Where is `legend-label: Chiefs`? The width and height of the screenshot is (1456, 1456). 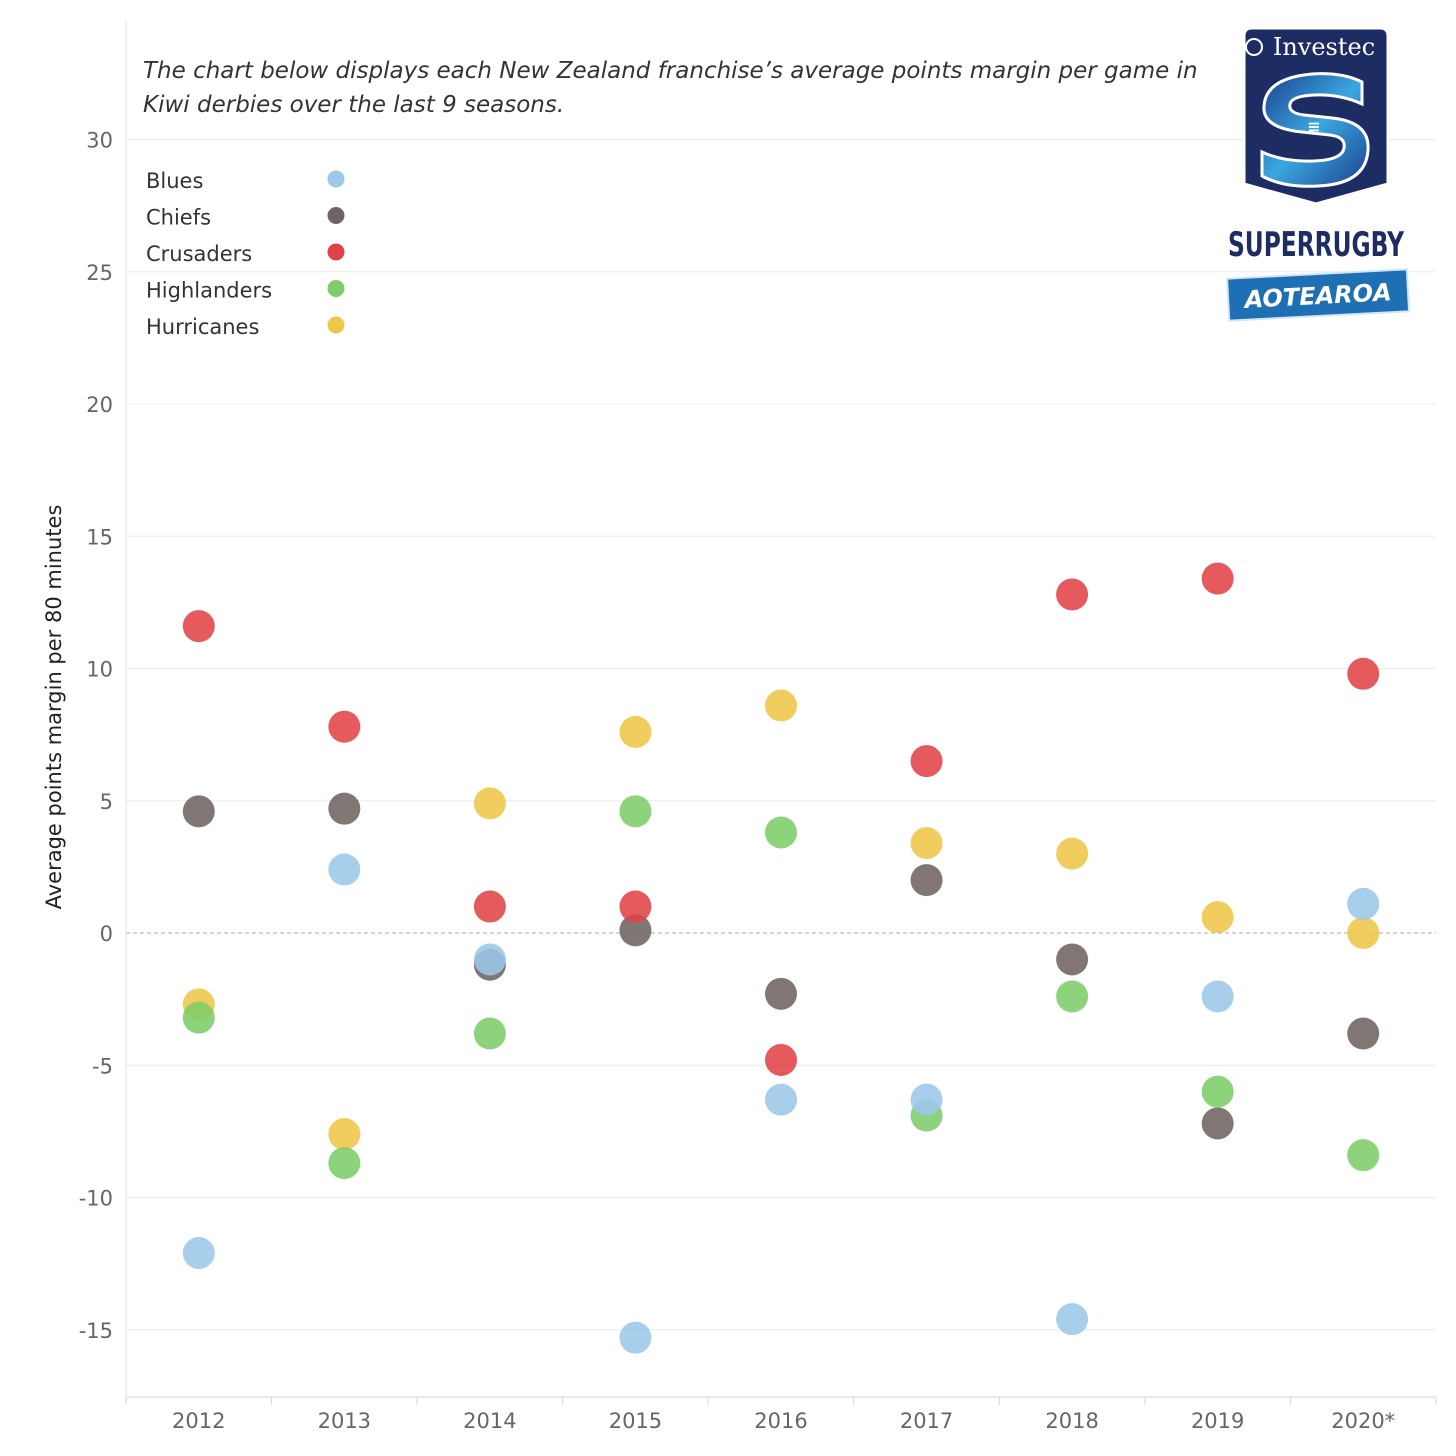
legend-label: Chiefs is located at coordinates (178, 218).